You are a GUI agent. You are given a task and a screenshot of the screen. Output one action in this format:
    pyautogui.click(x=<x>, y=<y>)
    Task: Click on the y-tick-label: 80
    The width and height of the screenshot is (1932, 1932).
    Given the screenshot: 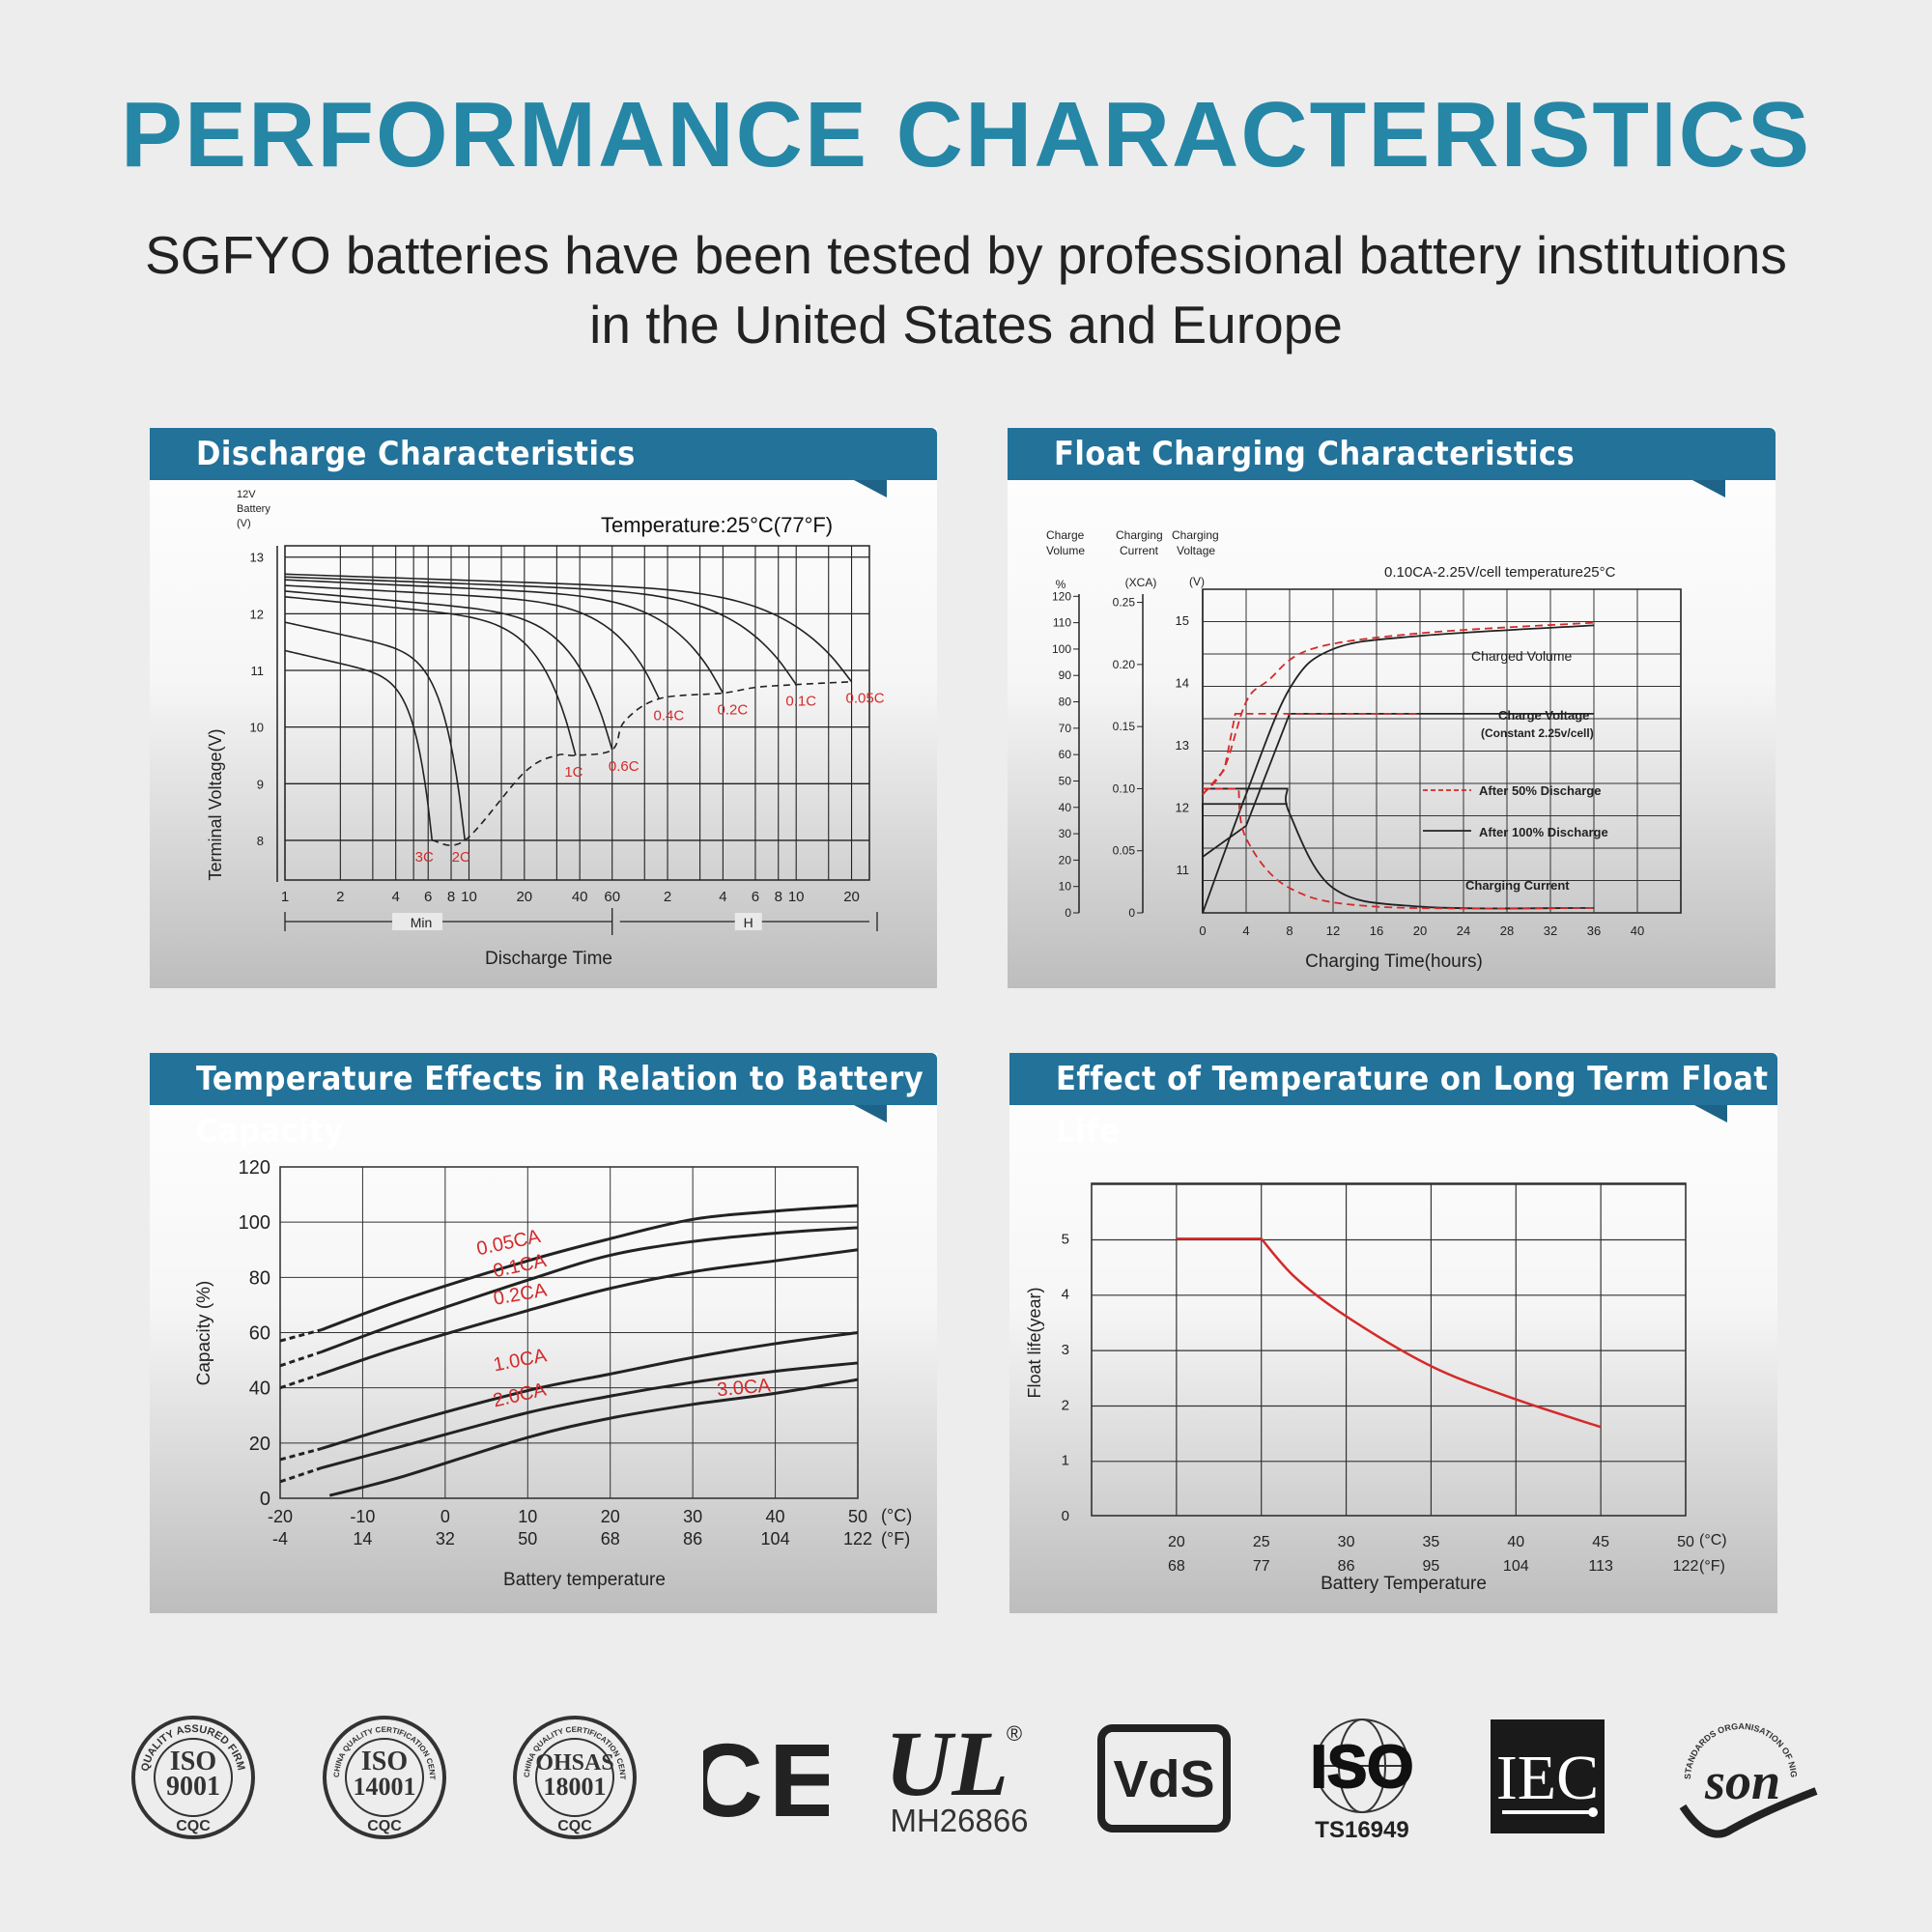 What is the action you would take?
    pyautogui.click(x=259, y=1278)
    